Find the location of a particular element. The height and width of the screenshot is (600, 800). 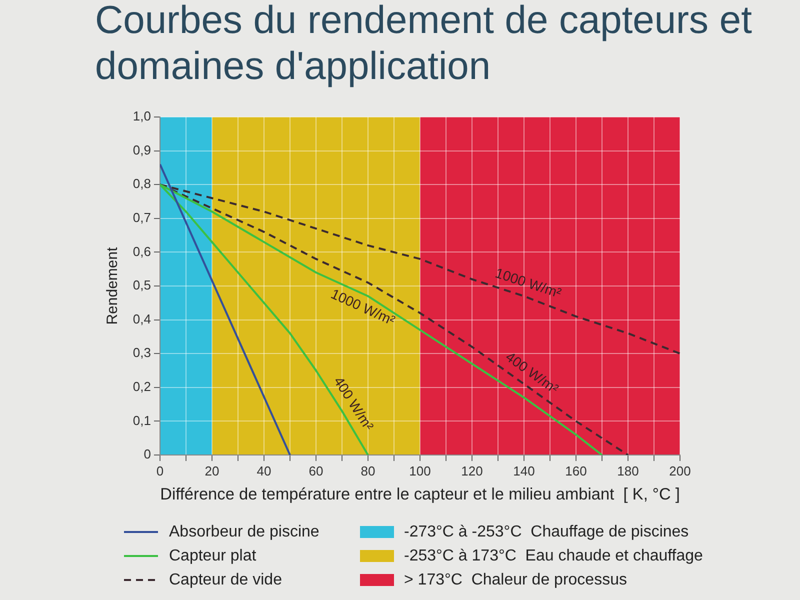

x-tick-label: 140 is located at coordinates (524, 470).